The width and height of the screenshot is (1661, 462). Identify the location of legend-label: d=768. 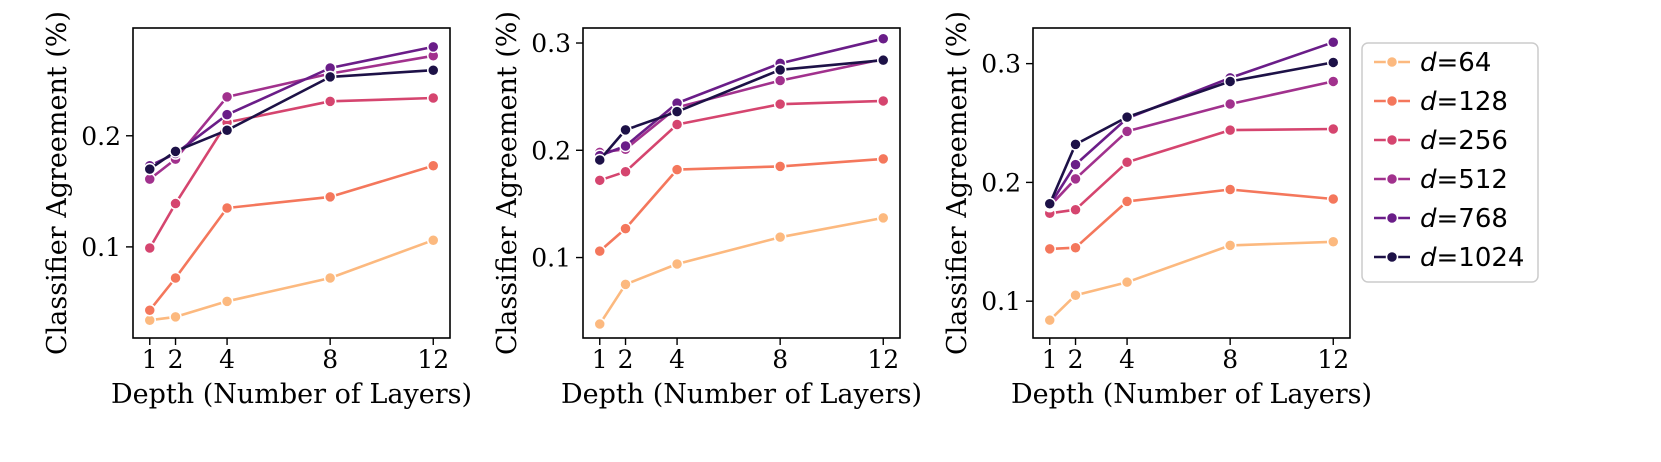
(1464, 219).